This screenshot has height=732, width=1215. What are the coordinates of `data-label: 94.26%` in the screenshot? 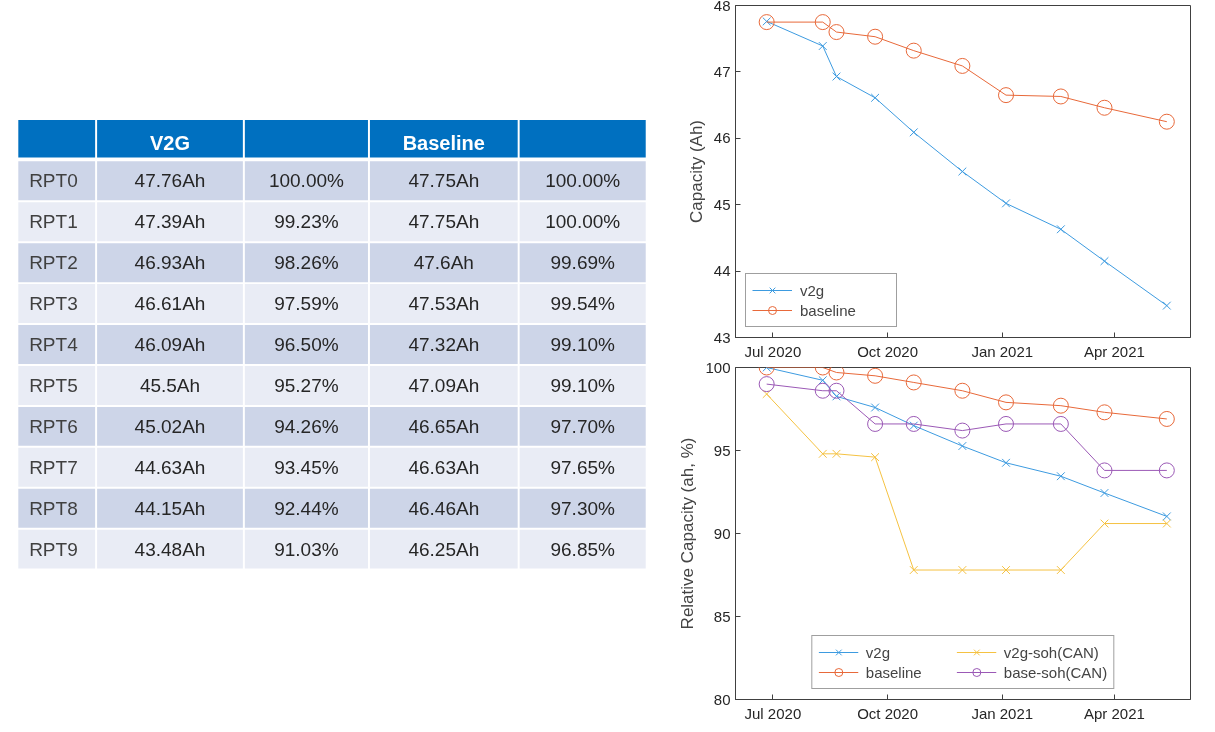 It's located at (306, 426).